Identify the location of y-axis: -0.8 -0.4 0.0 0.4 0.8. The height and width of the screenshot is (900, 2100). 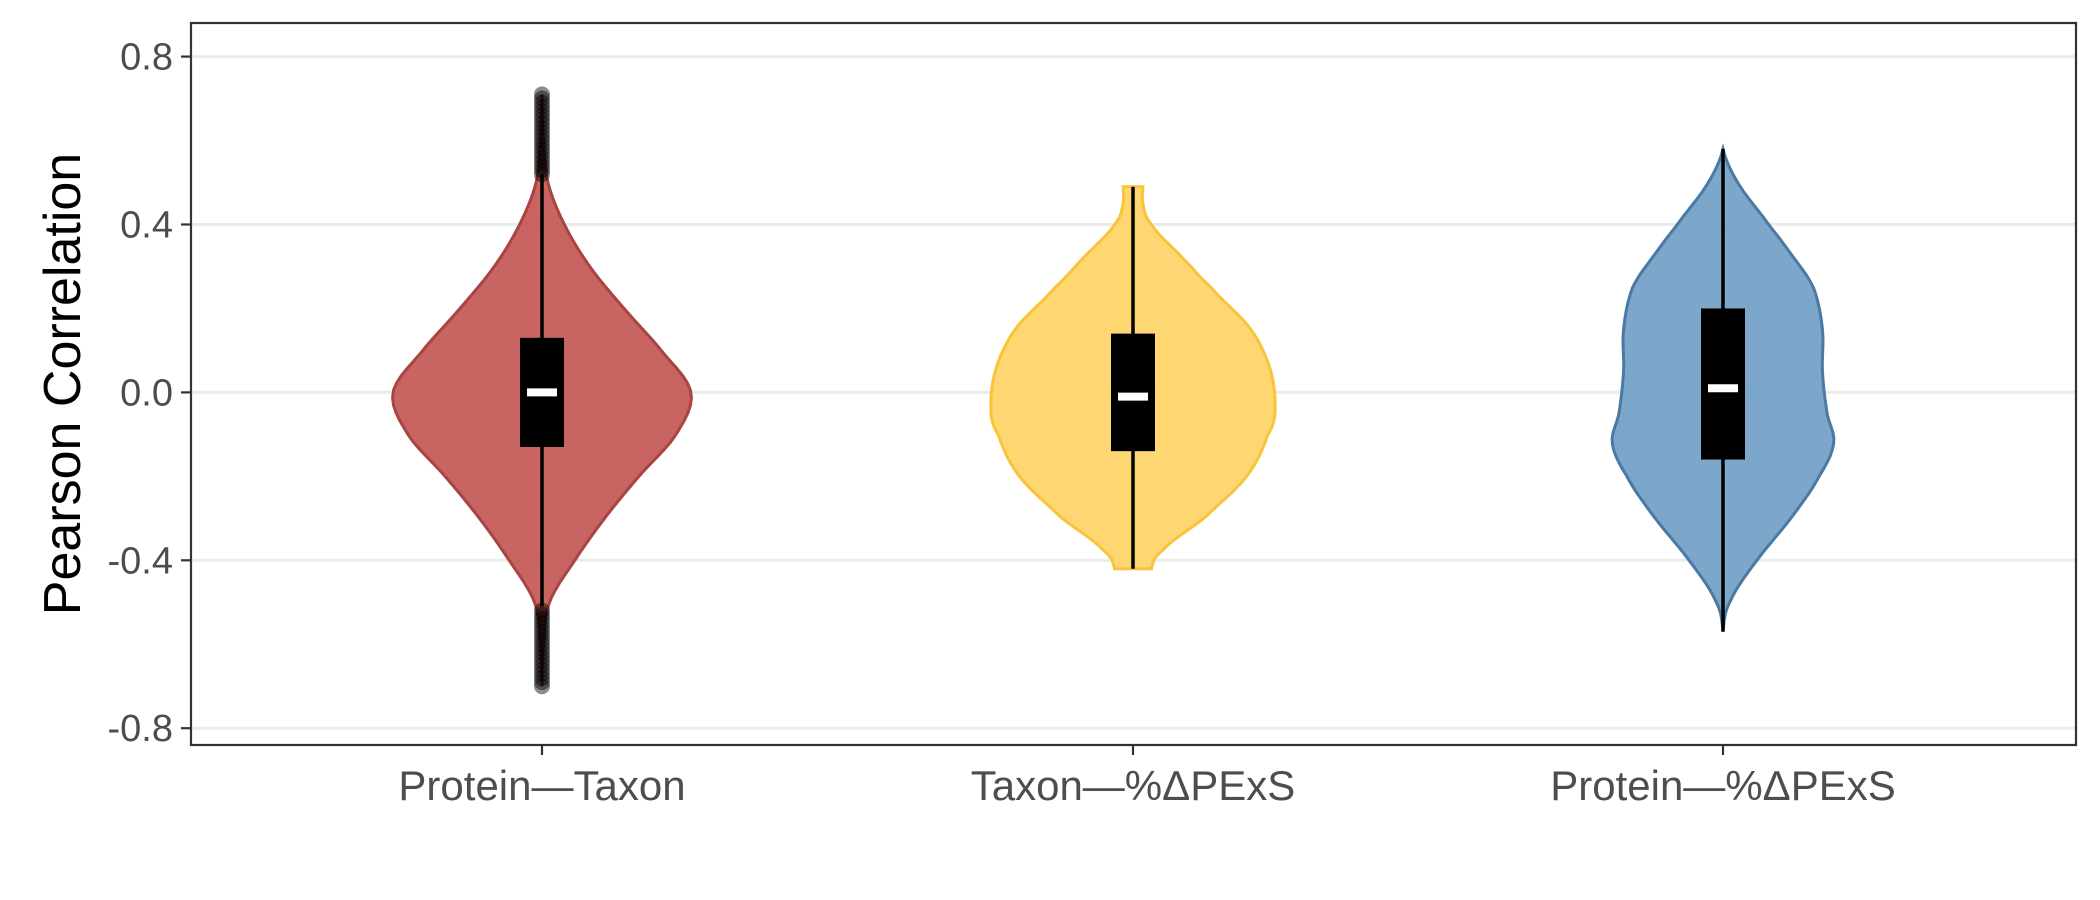
(149, 393).